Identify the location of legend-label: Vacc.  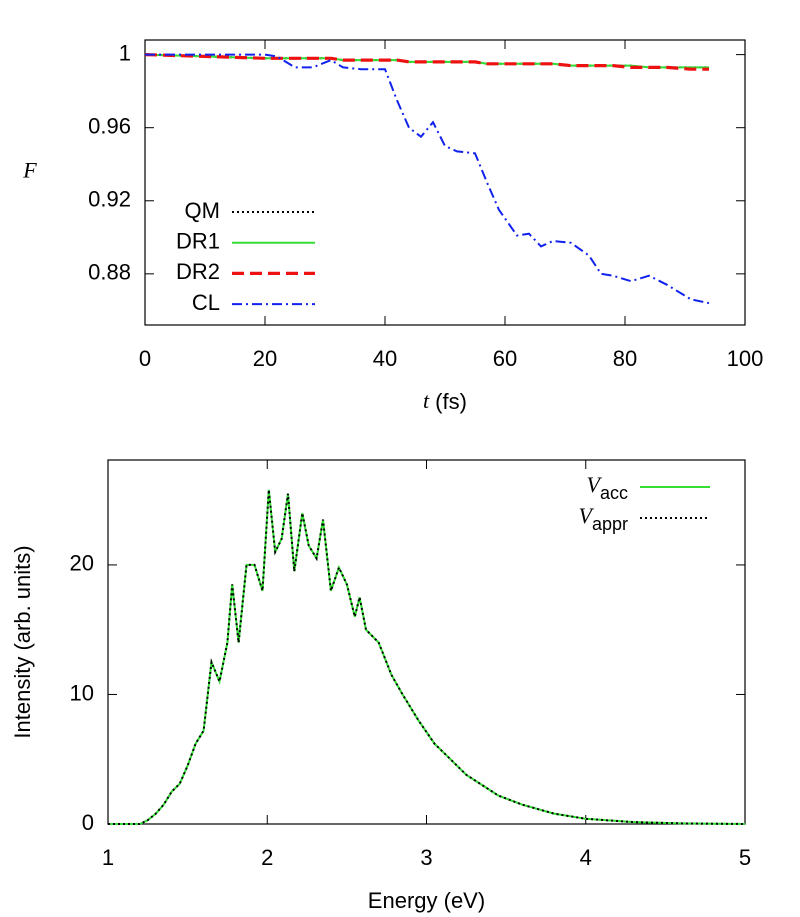
(607, 487).